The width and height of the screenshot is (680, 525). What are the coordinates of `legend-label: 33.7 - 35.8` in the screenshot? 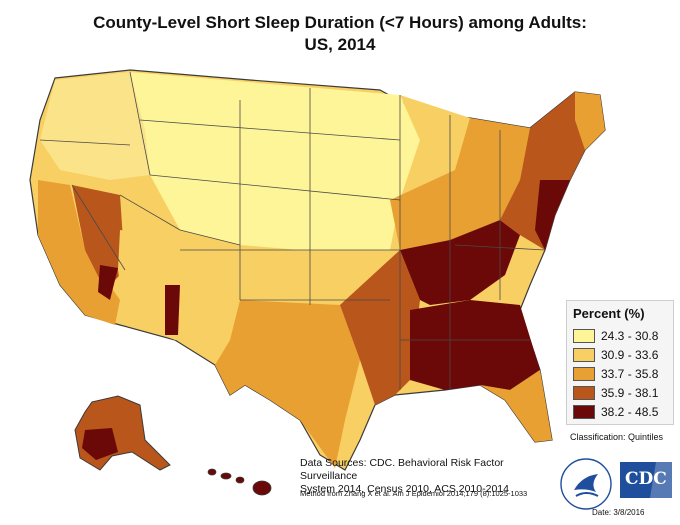 It's located at (630, 374).